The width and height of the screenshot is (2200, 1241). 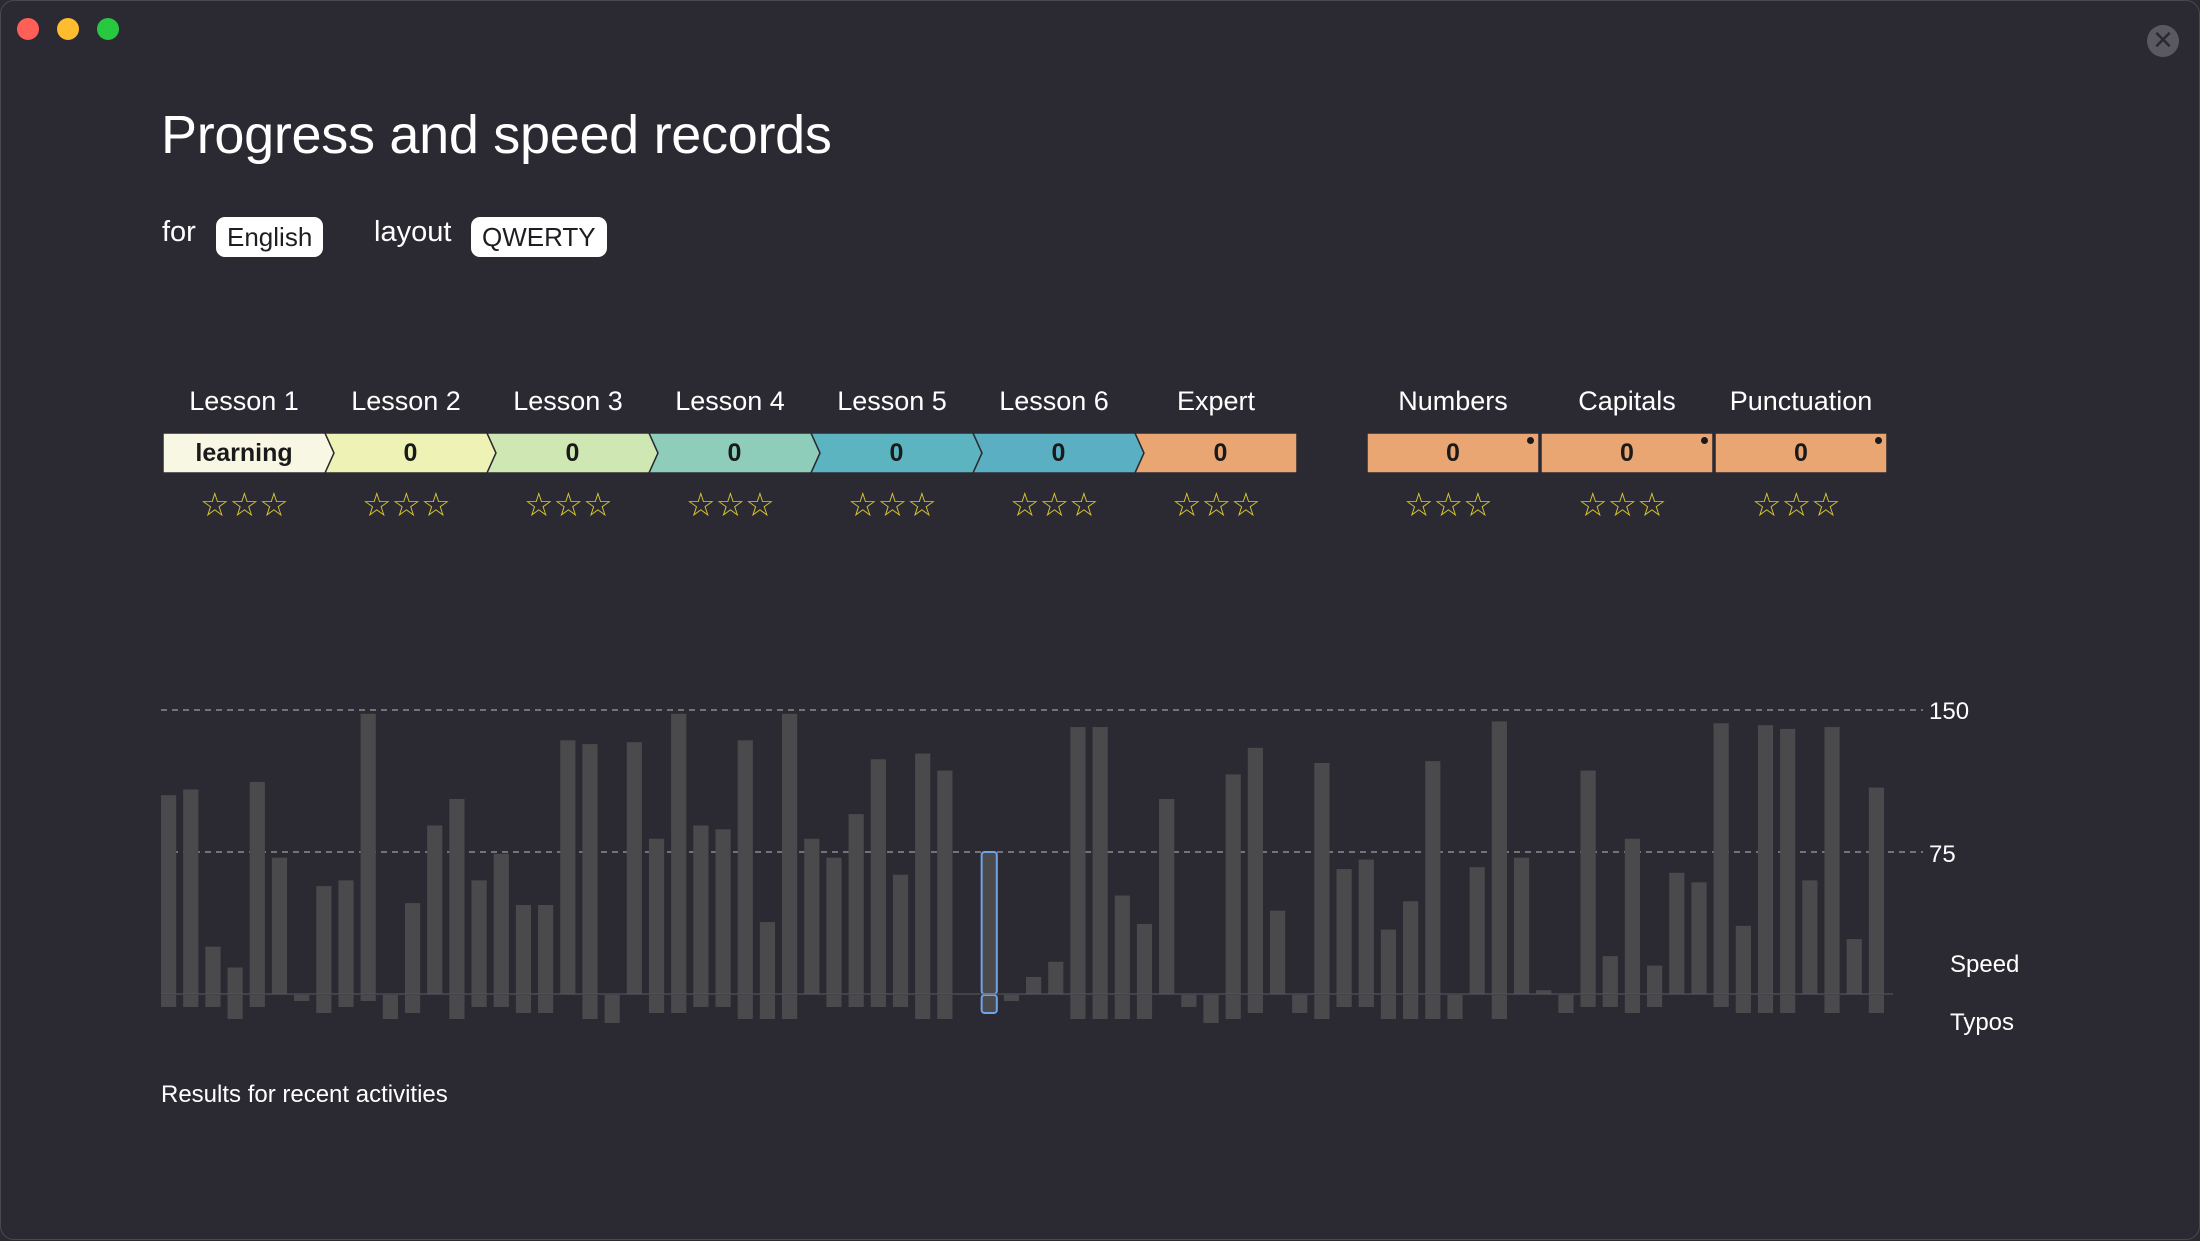 I want to click on window-close-dot, so click(x=28, y=29).